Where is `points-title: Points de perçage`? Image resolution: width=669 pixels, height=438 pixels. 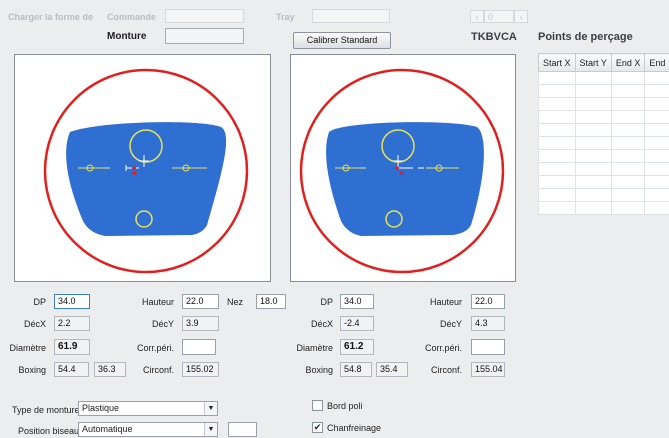 points-title: Points de perçage is located at coordinates (585, 37).